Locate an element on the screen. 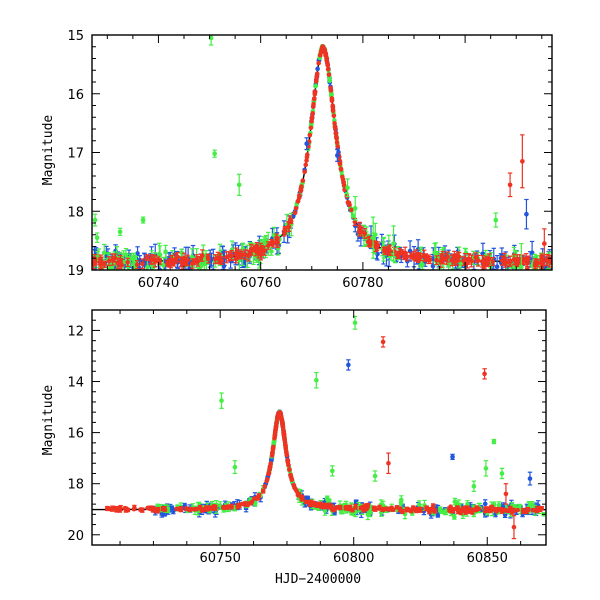  x-tick-label: 60850 is located at coordinates (487, 558).